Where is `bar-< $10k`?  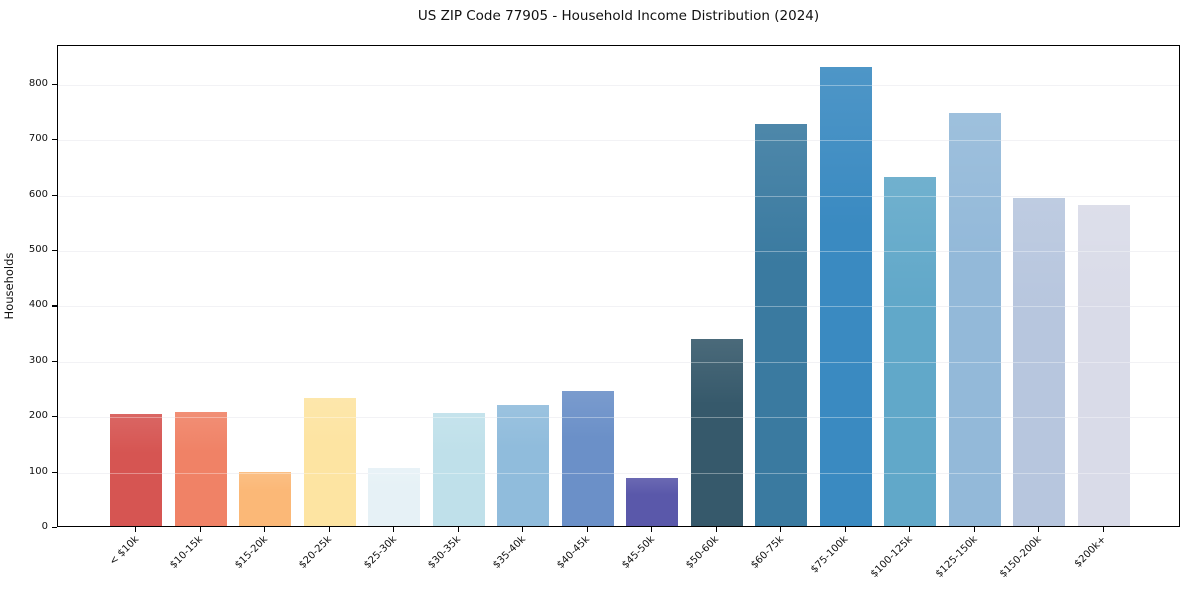 bar-< $10k is located at coordinates (136, 469).